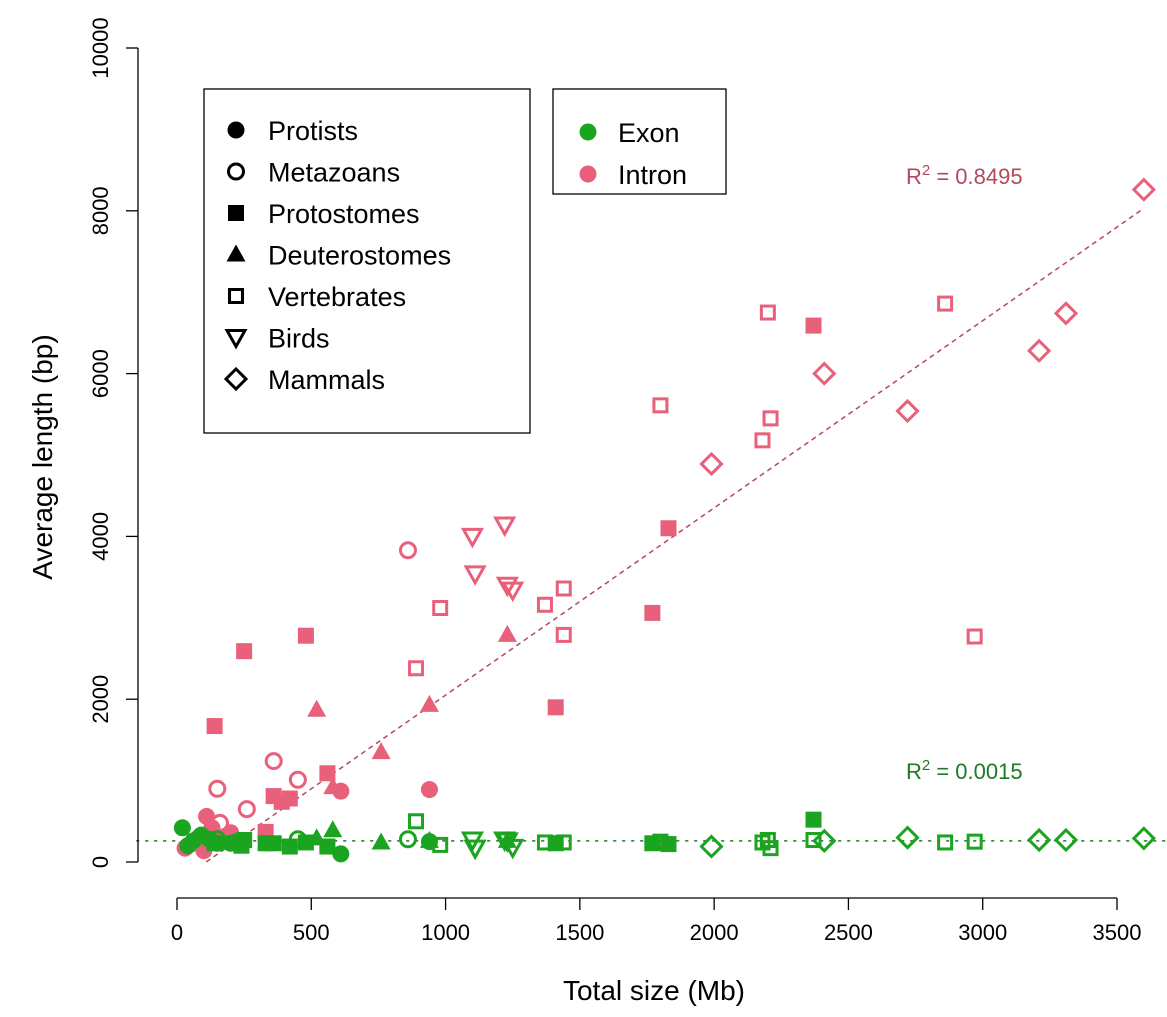 The width and height of the screenshot is (1167, 1017). Describe the element at coordinates (236, 296) in the screenshot. I see `legend-marker-vertebrates` at that location.